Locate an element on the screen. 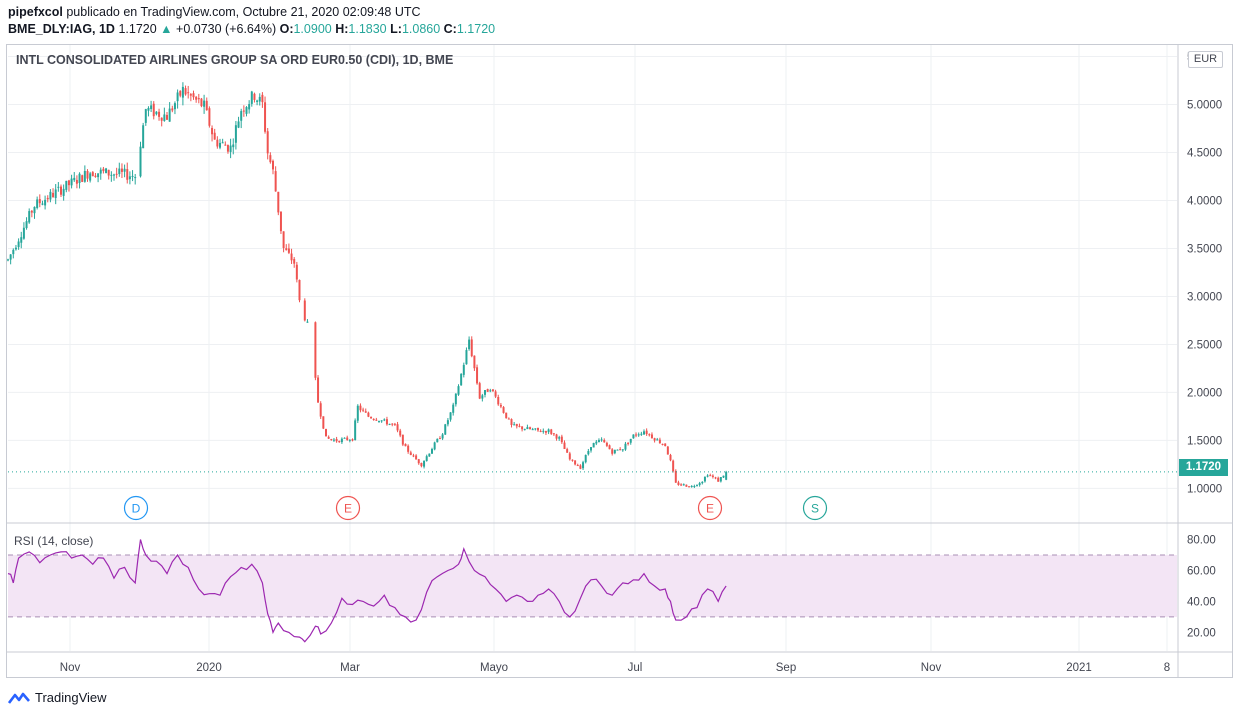 This screenshot has width=1240, height=718. footer-brand: TradingView is located at coordinates (57, 697).